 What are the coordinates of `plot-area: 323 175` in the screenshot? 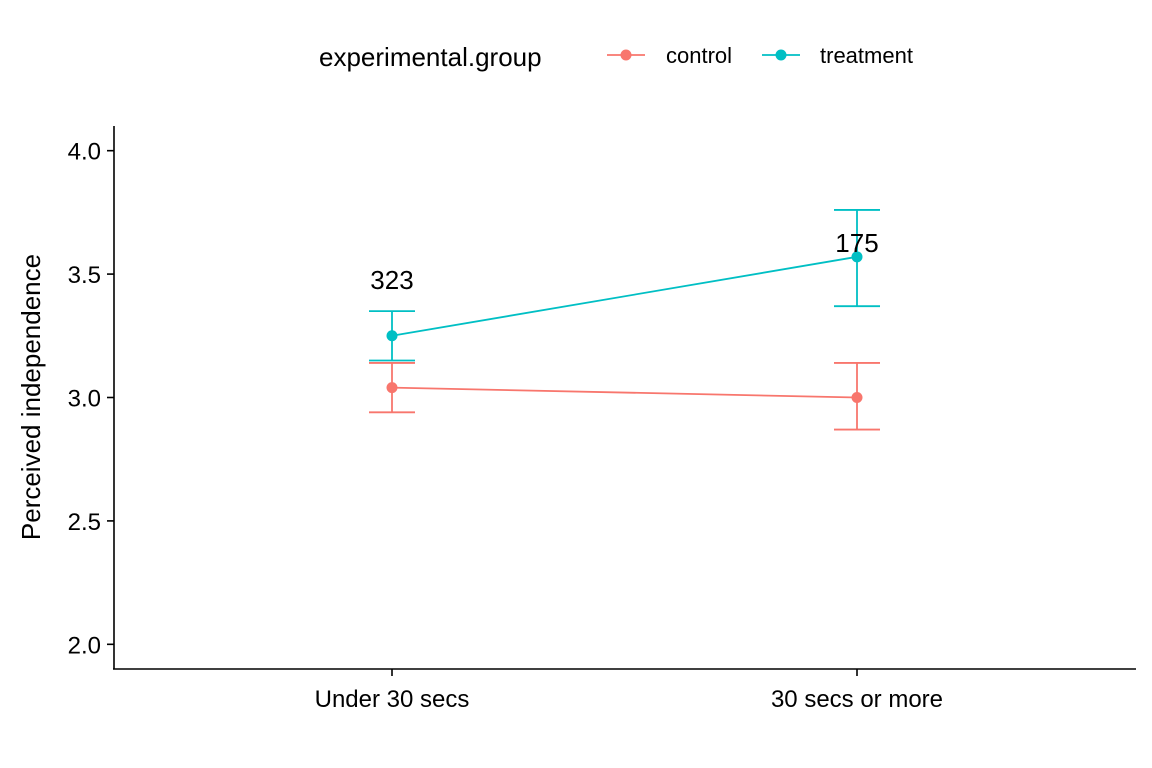 It's located at (624, 320).